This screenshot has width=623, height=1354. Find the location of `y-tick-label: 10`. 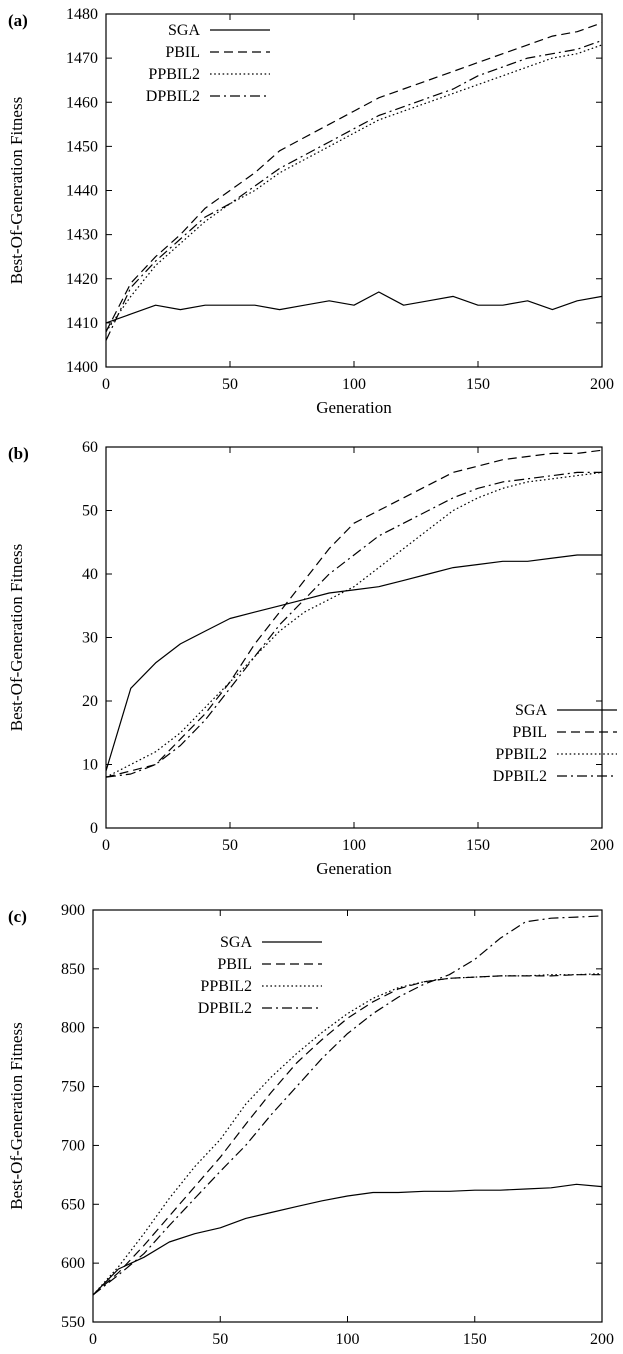

y-tick-label: 10 is located at coordinates (90, 765).